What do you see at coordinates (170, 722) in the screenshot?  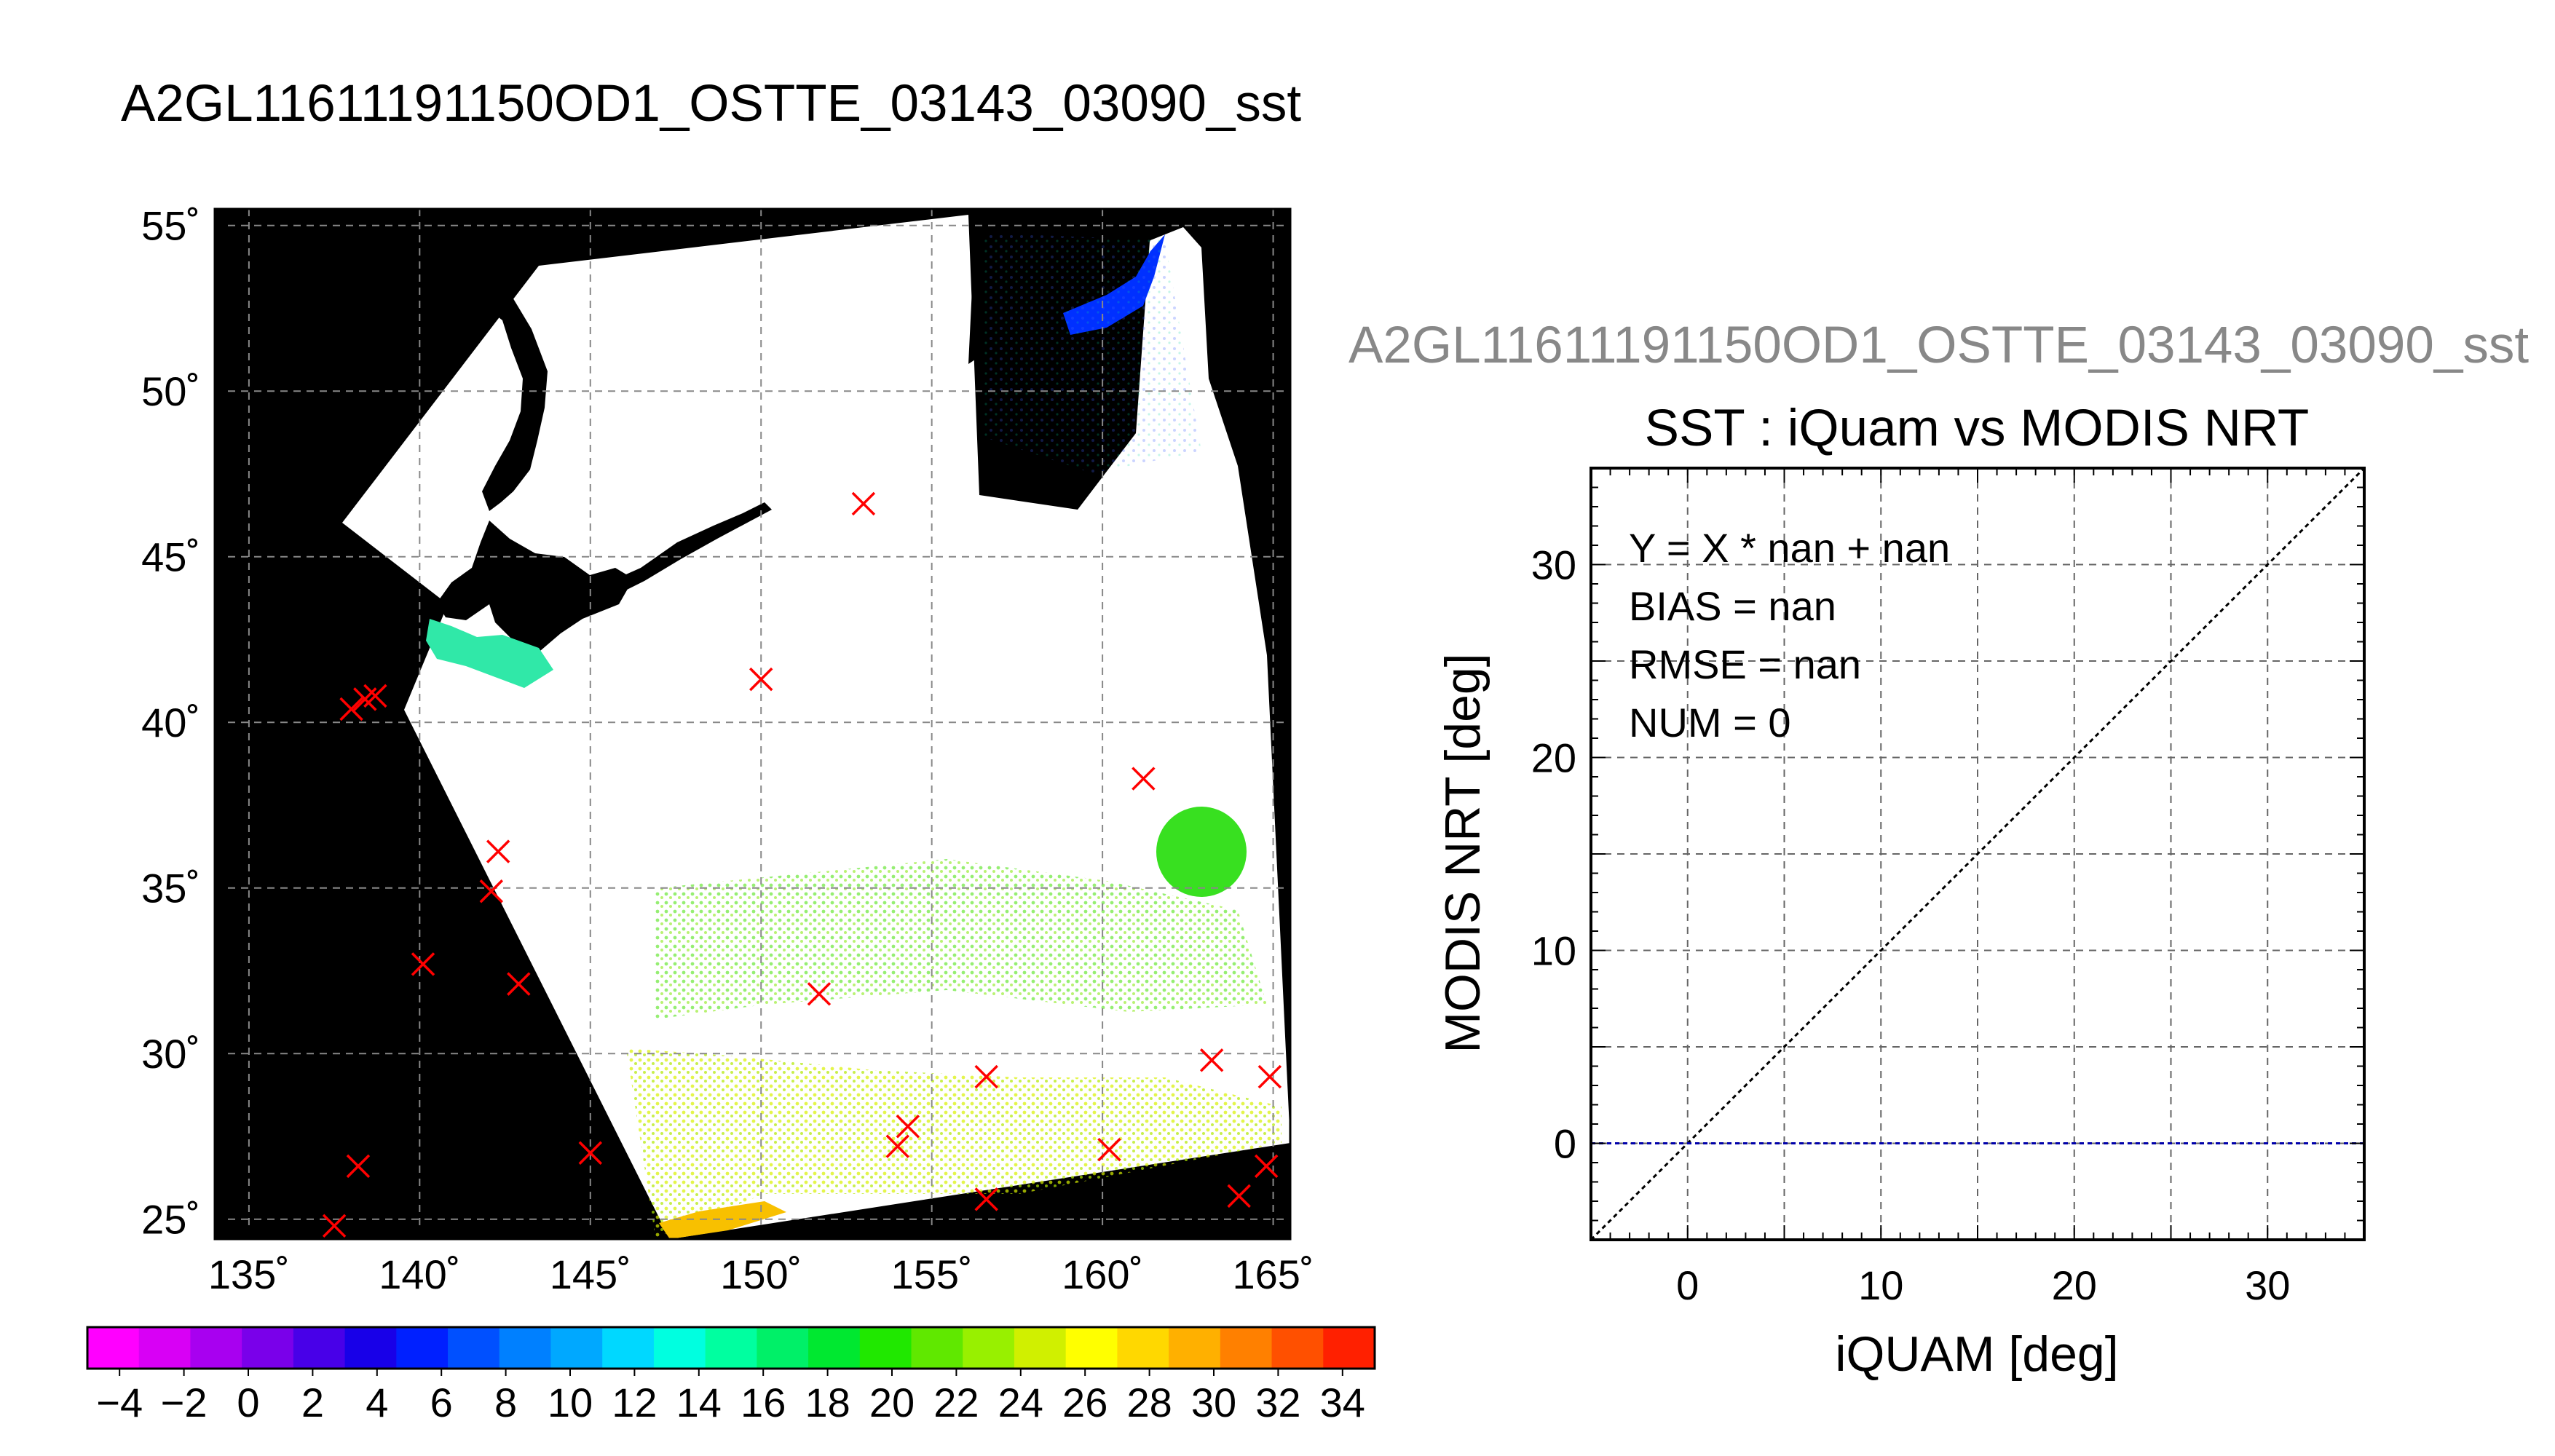 I see `map-lat-tick-label: 40˚` at bounding box center [170, 722].